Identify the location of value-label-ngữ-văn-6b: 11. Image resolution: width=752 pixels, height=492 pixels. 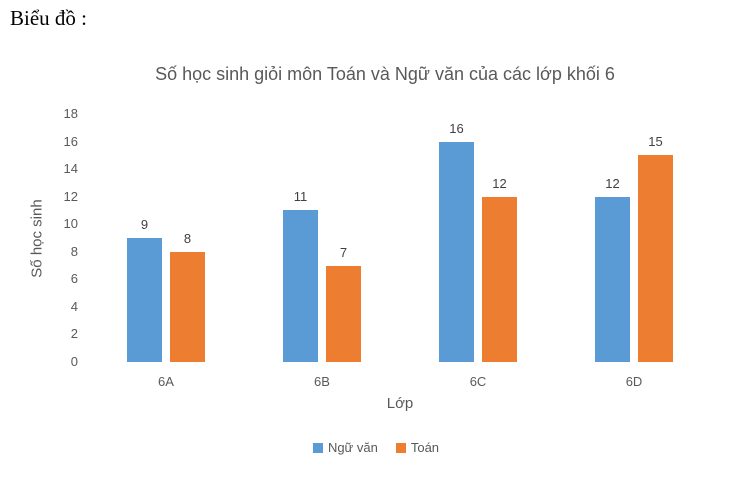
(300, 197).